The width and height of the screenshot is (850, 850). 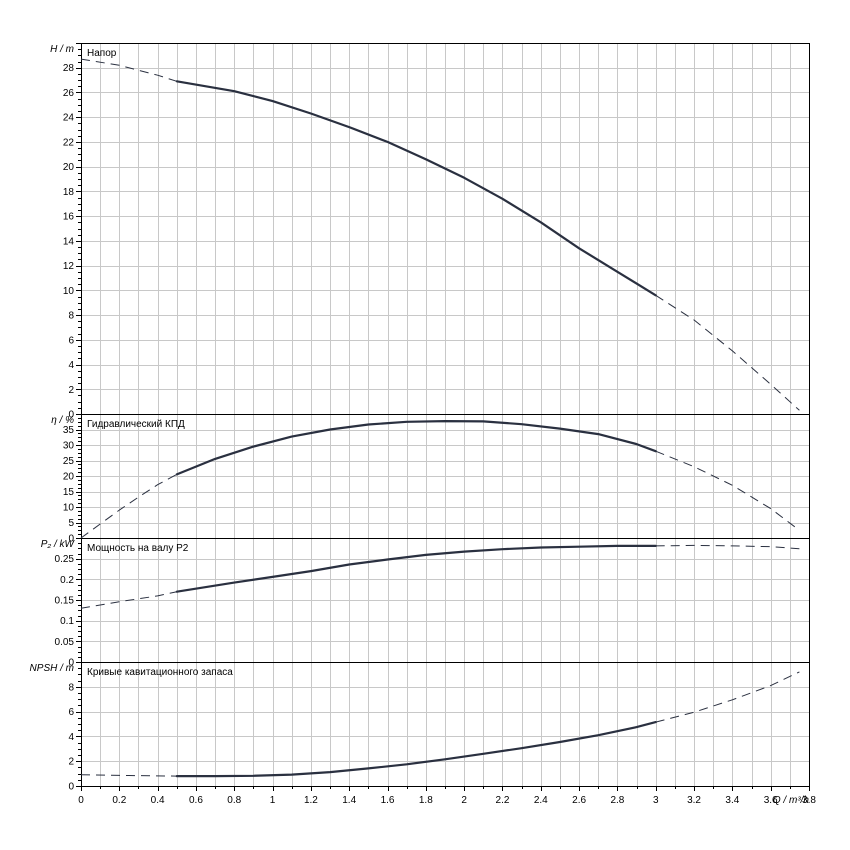 What do you see at coordinates (69, 461) in the screenshot?
I see `y-tick-label: 25` at bounding box center [69, 461].